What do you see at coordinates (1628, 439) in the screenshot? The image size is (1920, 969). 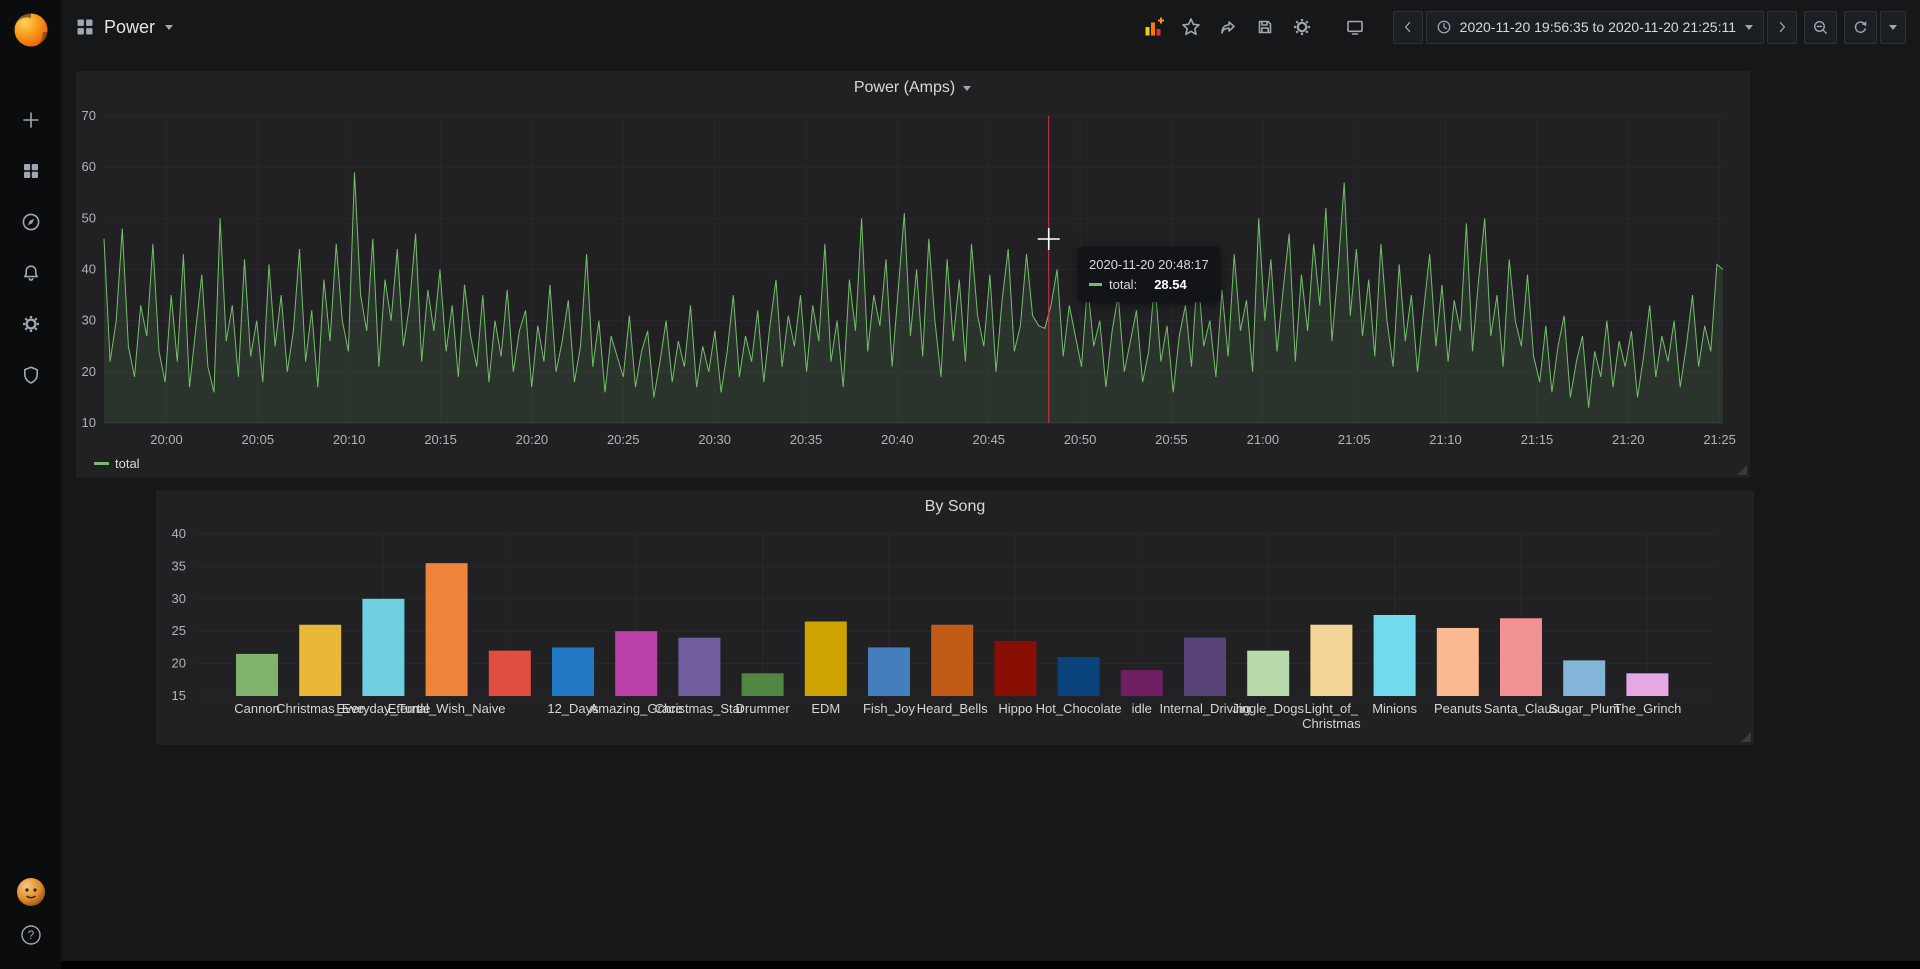 I see `svg-text: 21:20` at bounding box center [1628, 439].